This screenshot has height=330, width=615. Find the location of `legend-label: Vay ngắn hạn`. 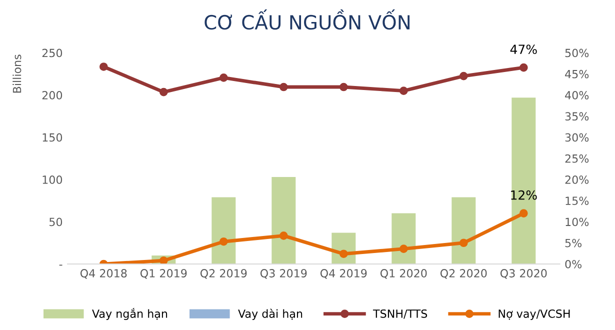

legend-label: Vay ngắn hạn is located at coordinates (130, 314).